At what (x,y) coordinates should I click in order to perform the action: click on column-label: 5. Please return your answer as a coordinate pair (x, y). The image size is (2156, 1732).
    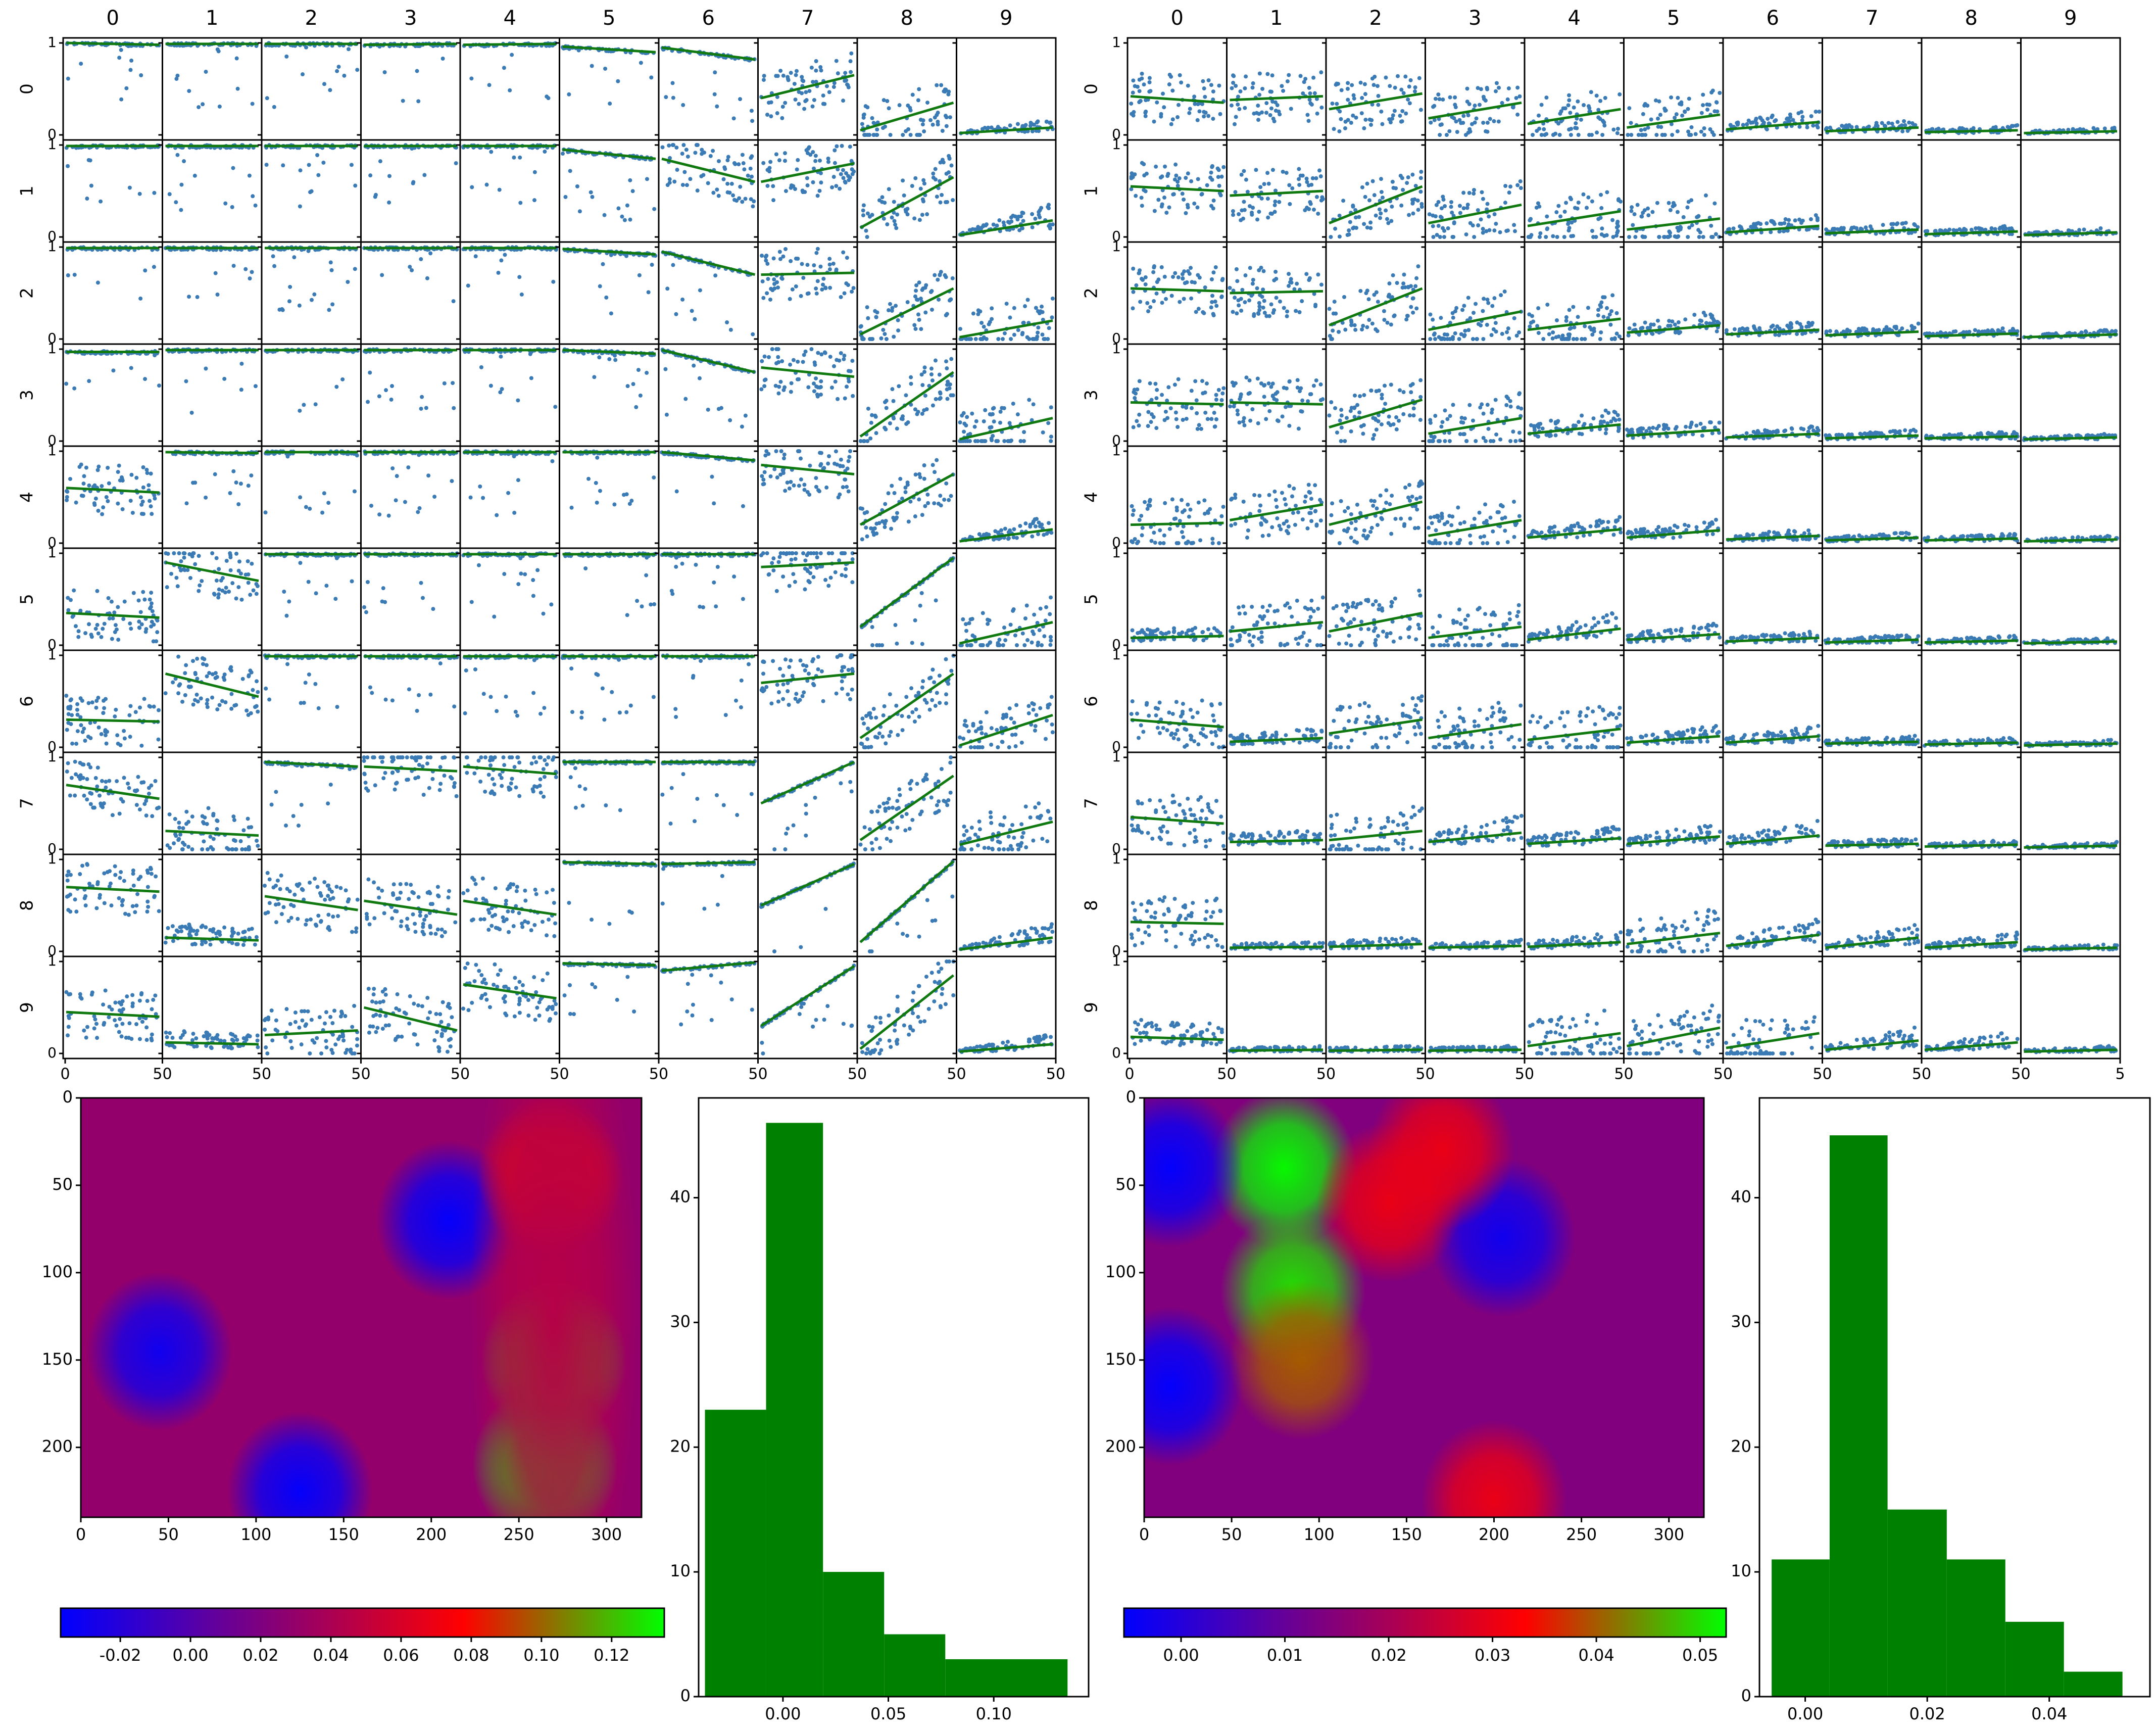
    Looking at the image, I should click on (609, 18).